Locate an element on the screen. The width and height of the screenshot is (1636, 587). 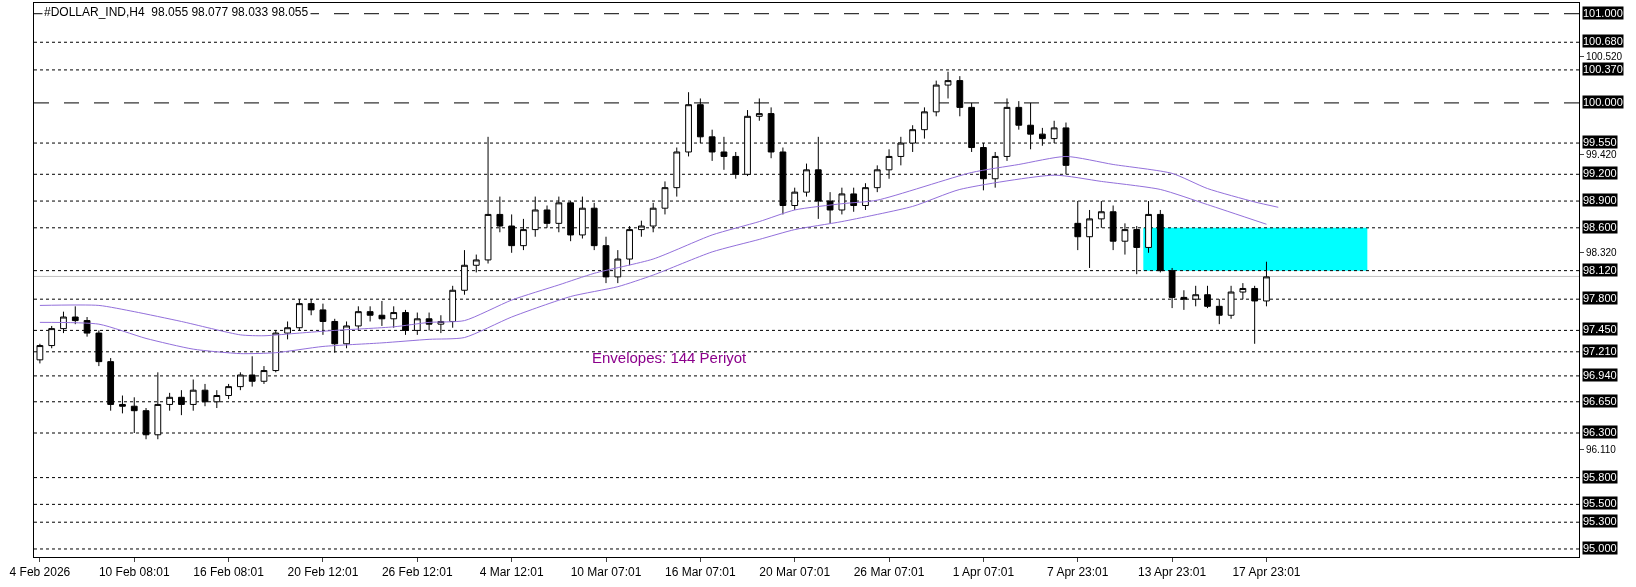
ref-line-label: 97.450 is located at coordinates (1600, 329).